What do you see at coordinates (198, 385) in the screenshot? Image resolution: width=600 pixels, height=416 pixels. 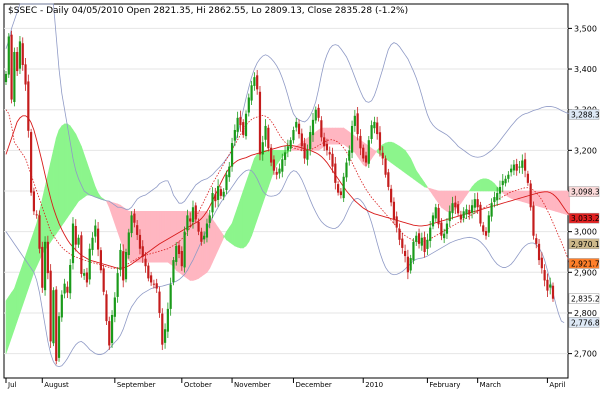 I see `x-tick-label: October` at bounding box center [198, 385].